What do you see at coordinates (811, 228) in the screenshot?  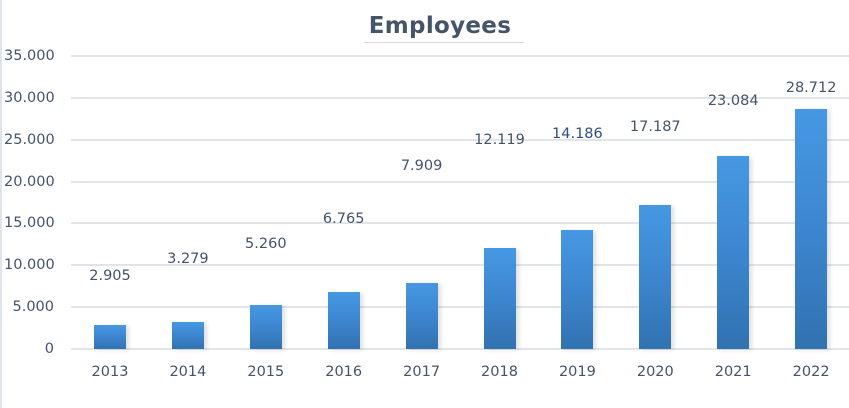 I see `bar-2022` at bounding box center [811, 228].